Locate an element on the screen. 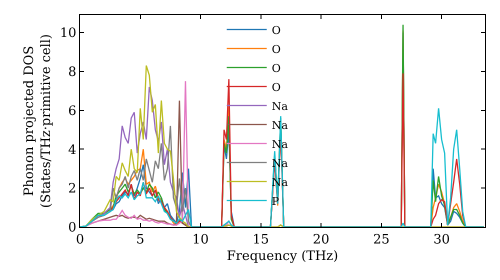 Image resolution: width=500 pixels, height=280 pixels. y-tick-label: 8 is located at coordinates (72, 72).